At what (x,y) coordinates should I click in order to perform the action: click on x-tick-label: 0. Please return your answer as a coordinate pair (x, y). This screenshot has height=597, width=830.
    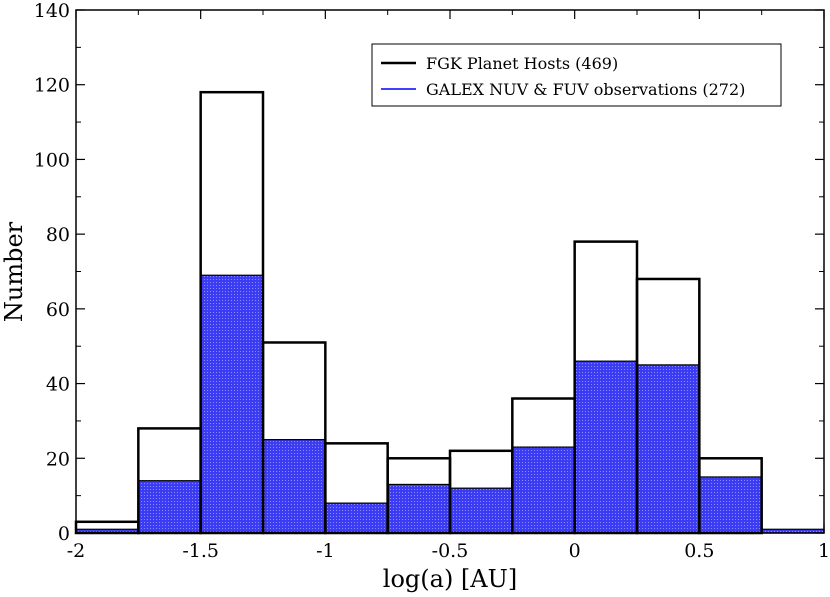
    Looking at the image, I should click on (575, 551).